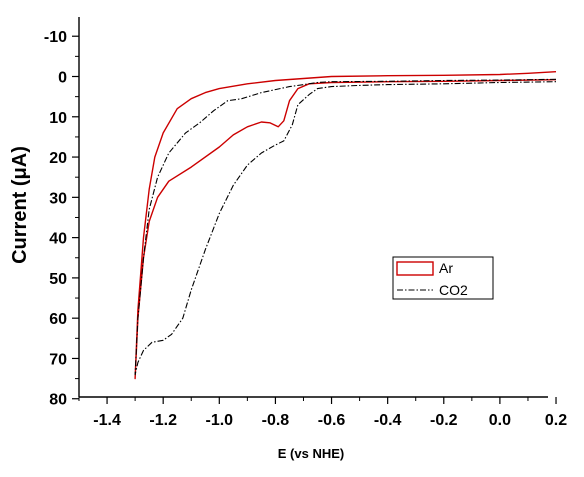  What do you see at coordinates (163, 420) in the screenshot?
I see `x-tick-label: -1.2` at bounding box center [163, 420].